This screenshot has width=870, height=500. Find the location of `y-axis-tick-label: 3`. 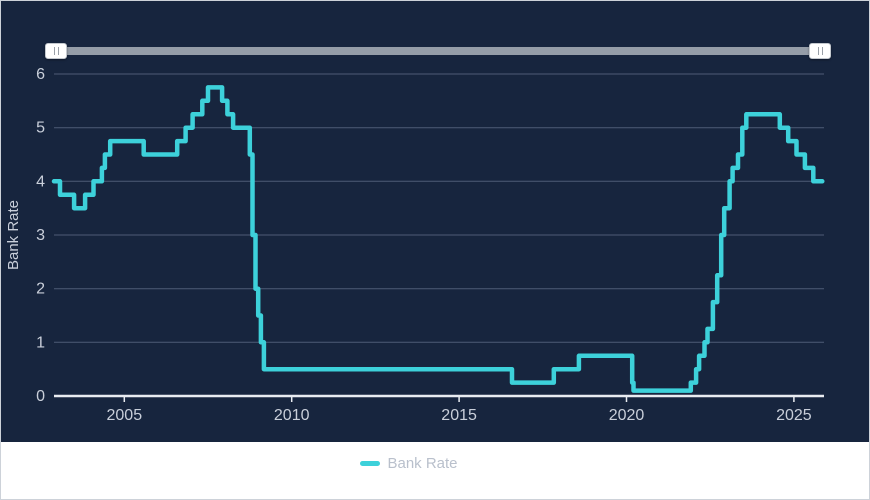

y-axis-tick-label: 3 is located at coordinates (40, 235).